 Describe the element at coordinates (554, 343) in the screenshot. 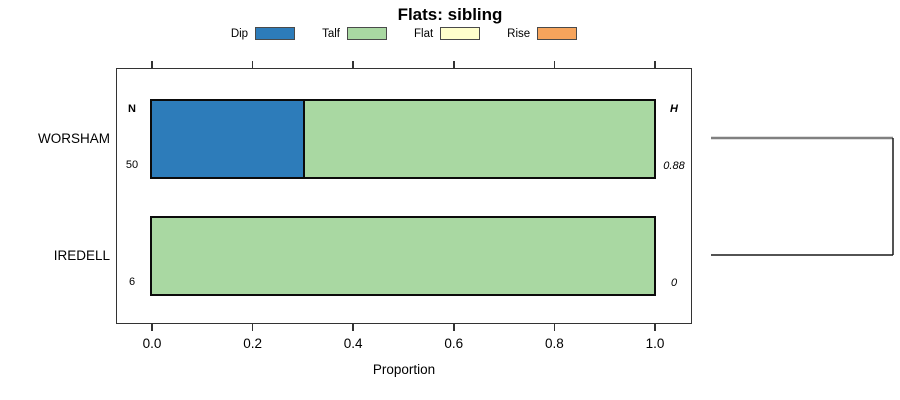

I see `x-axis-tick-label: 0.8` at that location.